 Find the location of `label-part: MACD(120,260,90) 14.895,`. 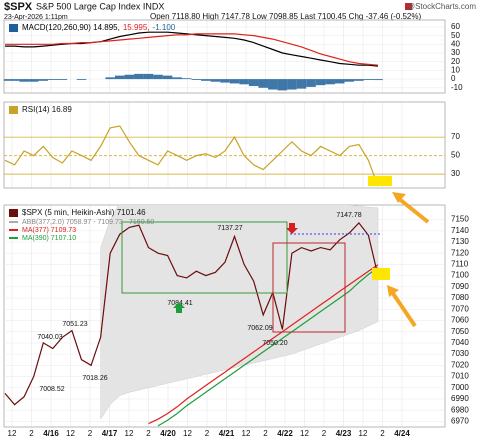

label-part: MACD(120,260,90) 14.895, is located at coordinates (71, 27).